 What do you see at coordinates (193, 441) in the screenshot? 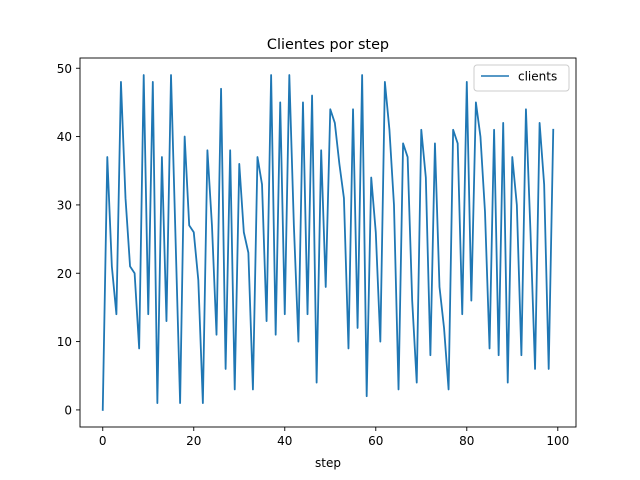
I see `x-tick-label: 20` at bounding box center [193, 441].